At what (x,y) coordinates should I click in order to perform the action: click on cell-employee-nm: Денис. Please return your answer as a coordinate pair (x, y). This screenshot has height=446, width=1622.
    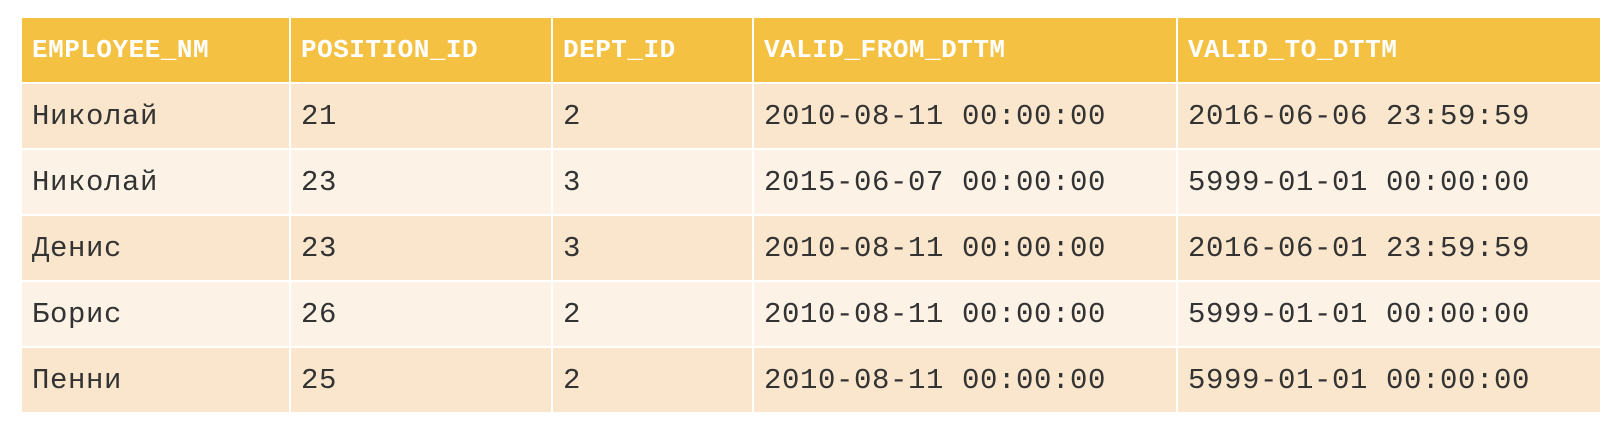
    Looking at the image, I should click on (156, 248).